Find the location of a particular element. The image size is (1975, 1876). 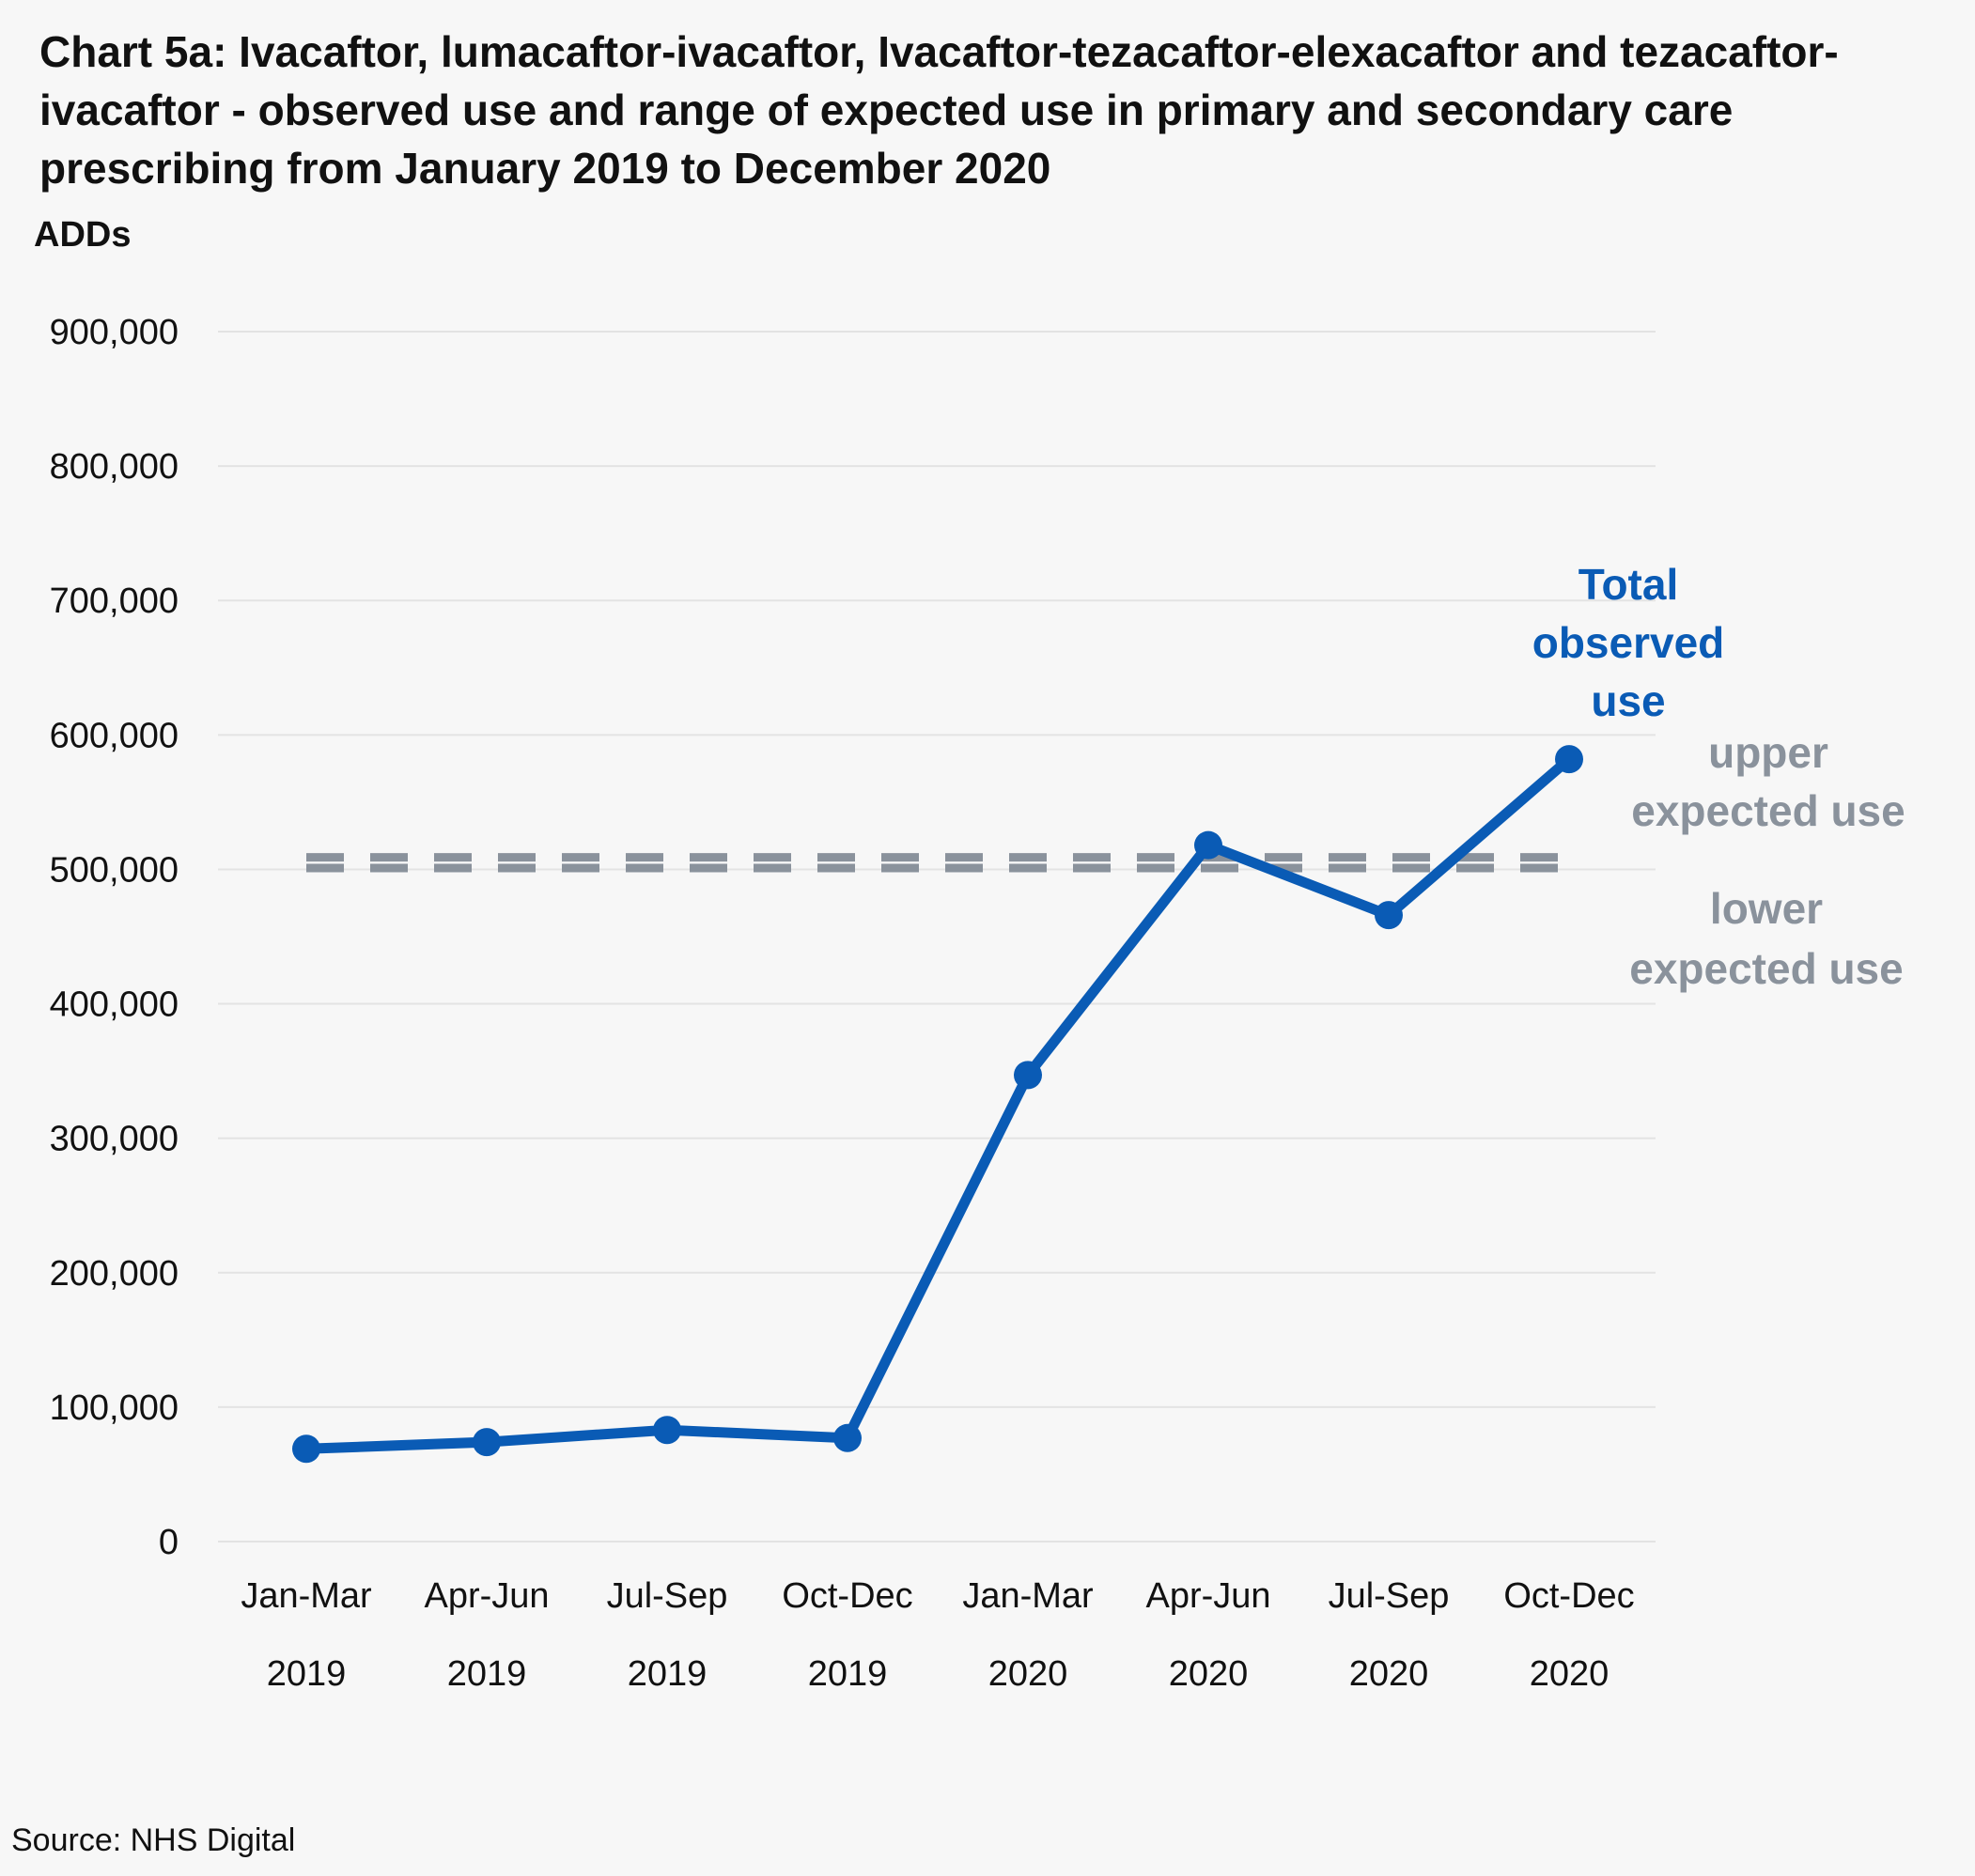

y-tick-label: 0 is located at coordinates (169, 1543).